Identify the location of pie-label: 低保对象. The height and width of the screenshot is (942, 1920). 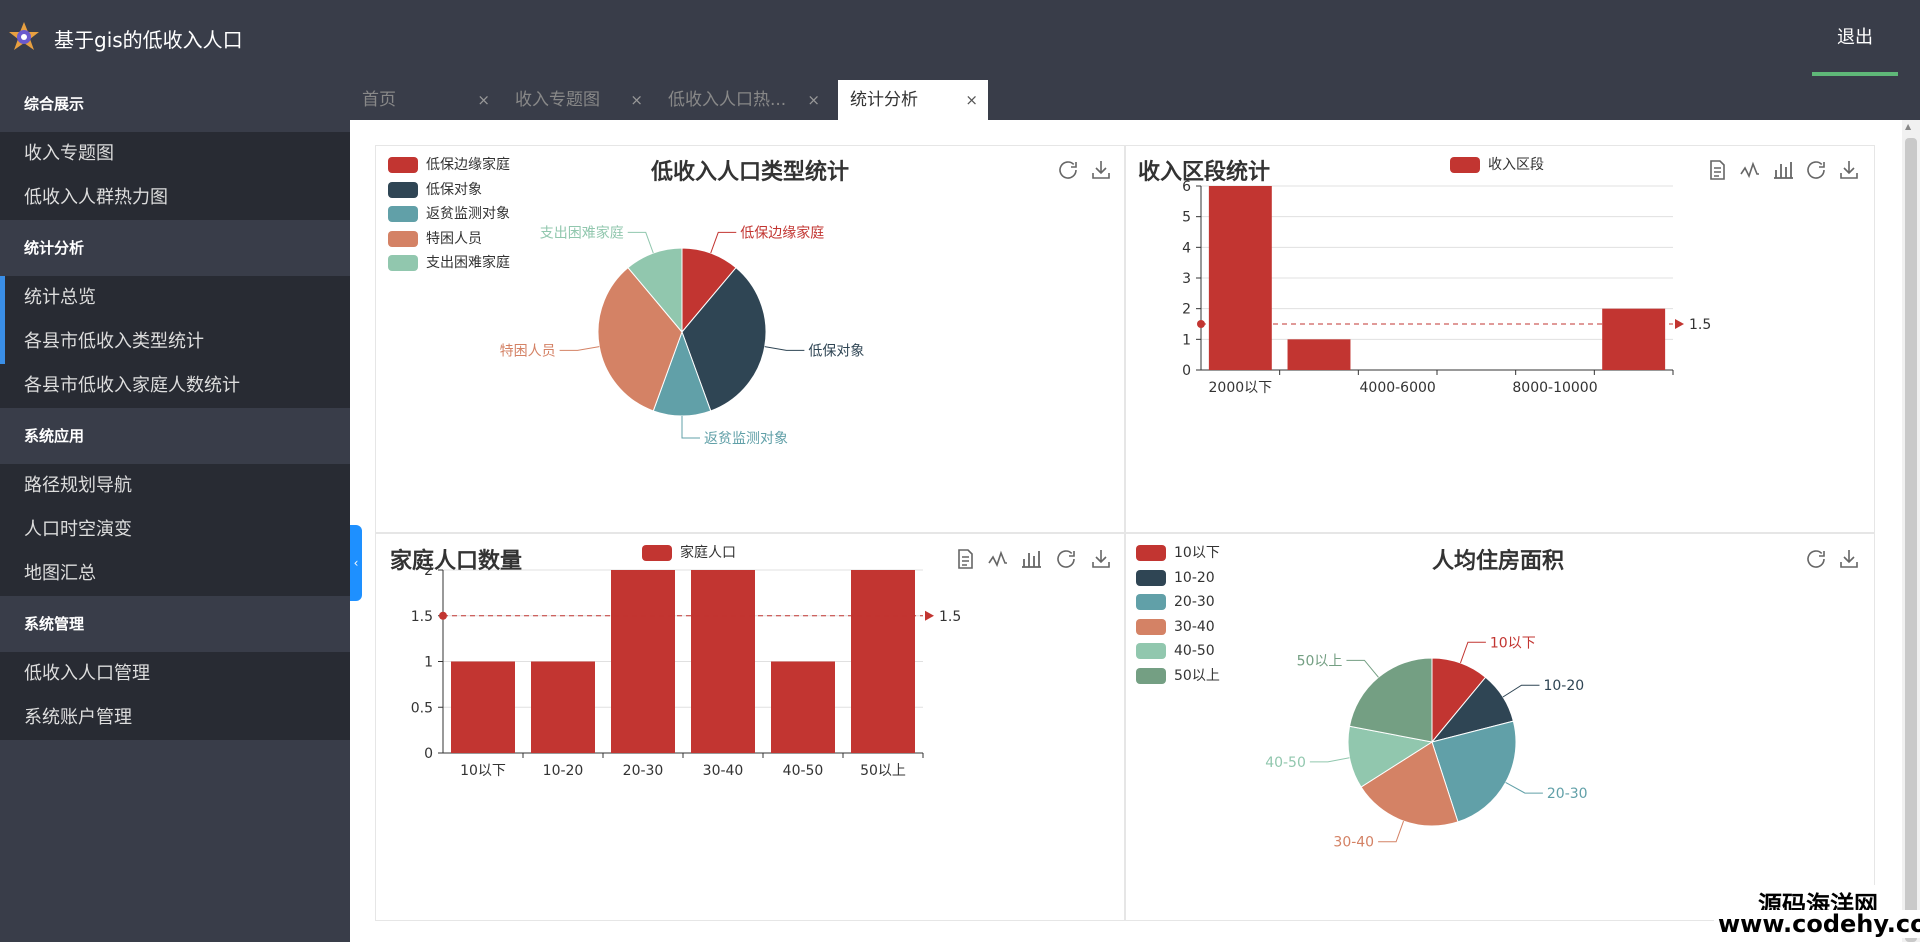
(836, 351).